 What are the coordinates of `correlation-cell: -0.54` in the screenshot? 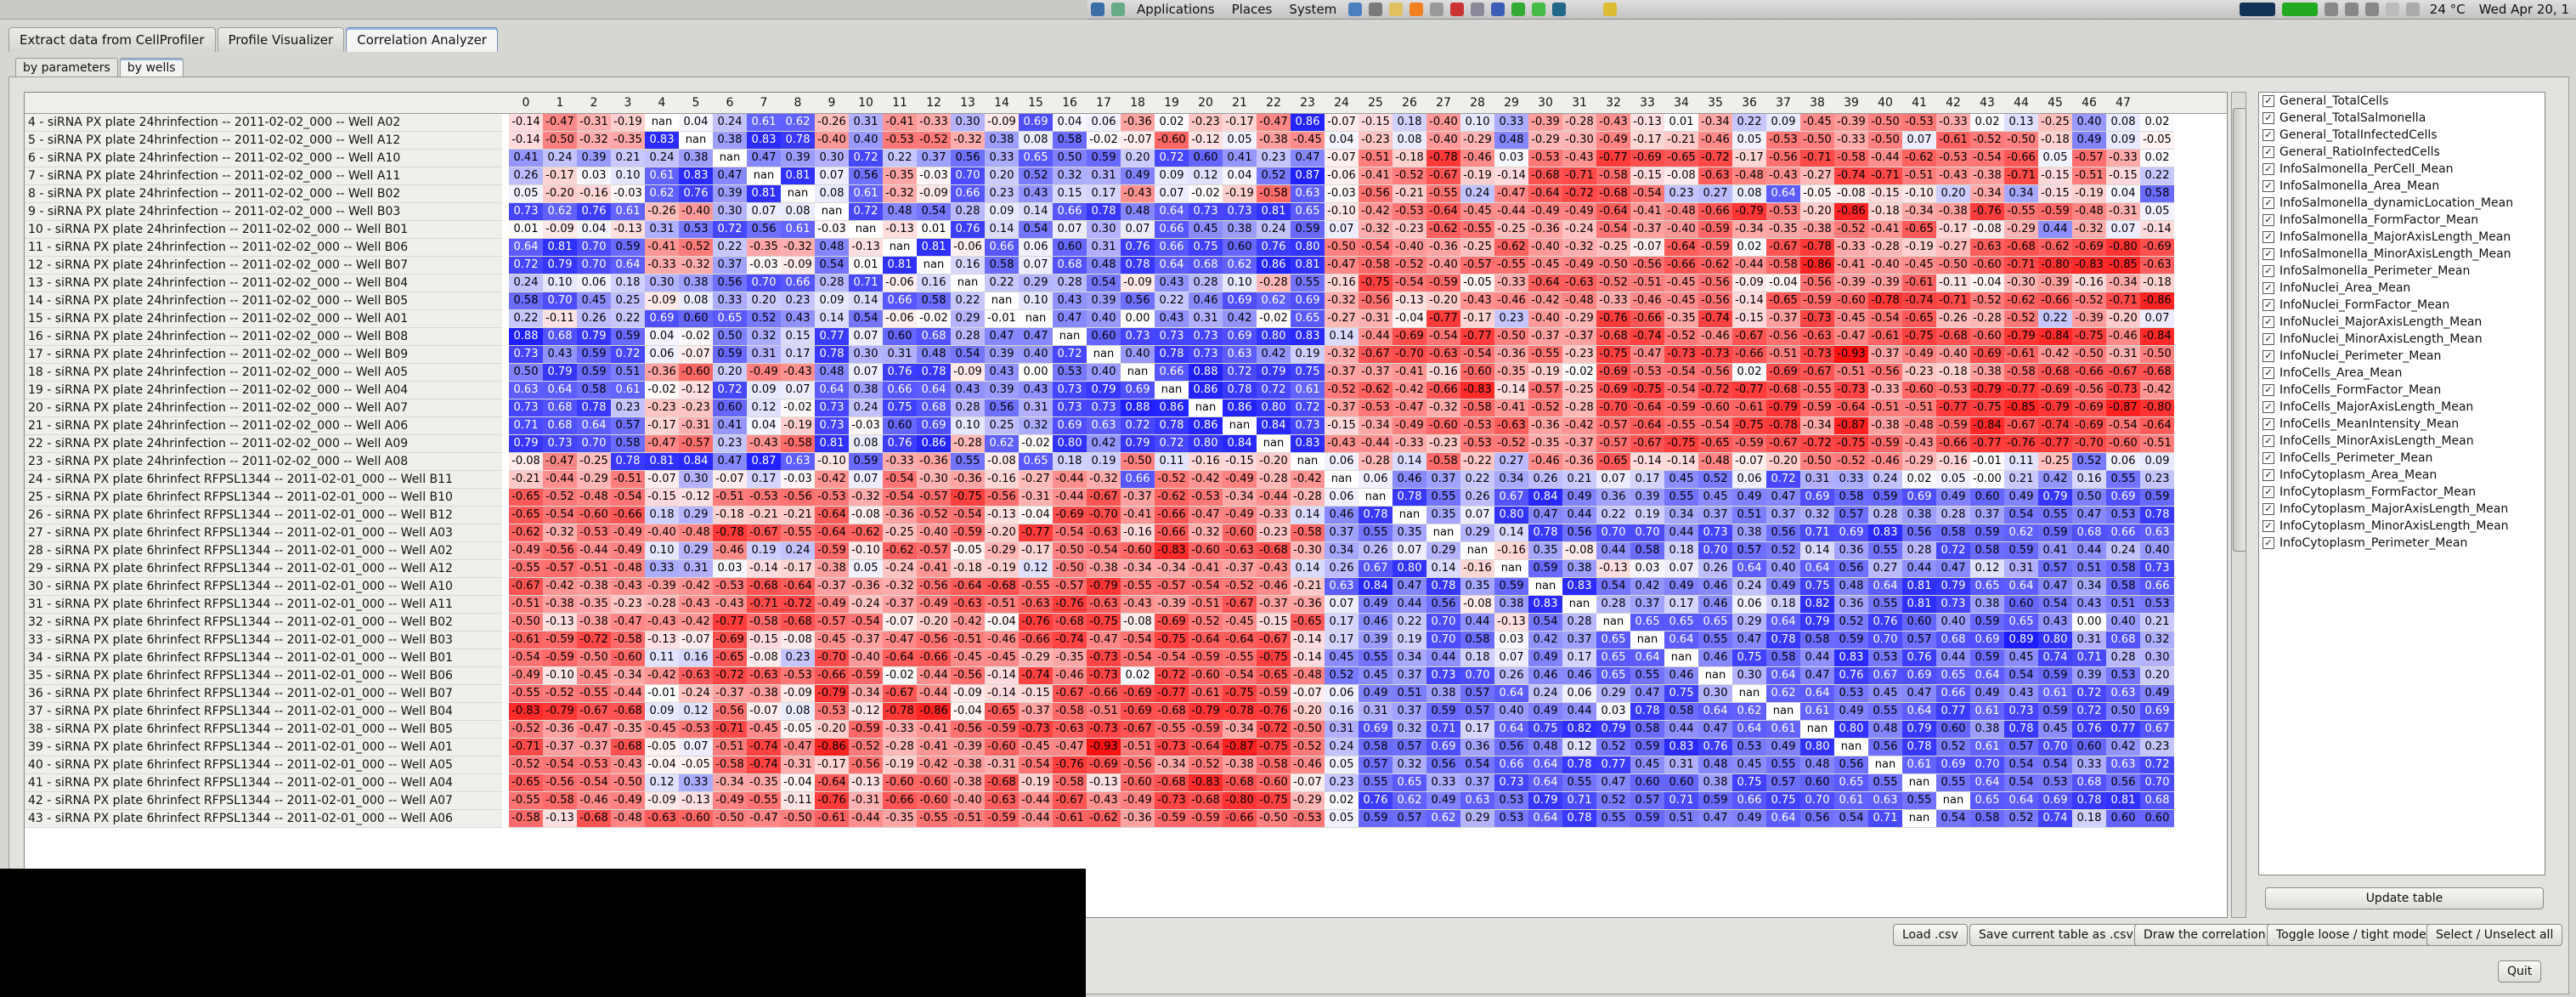 It's located at (1409, 284).